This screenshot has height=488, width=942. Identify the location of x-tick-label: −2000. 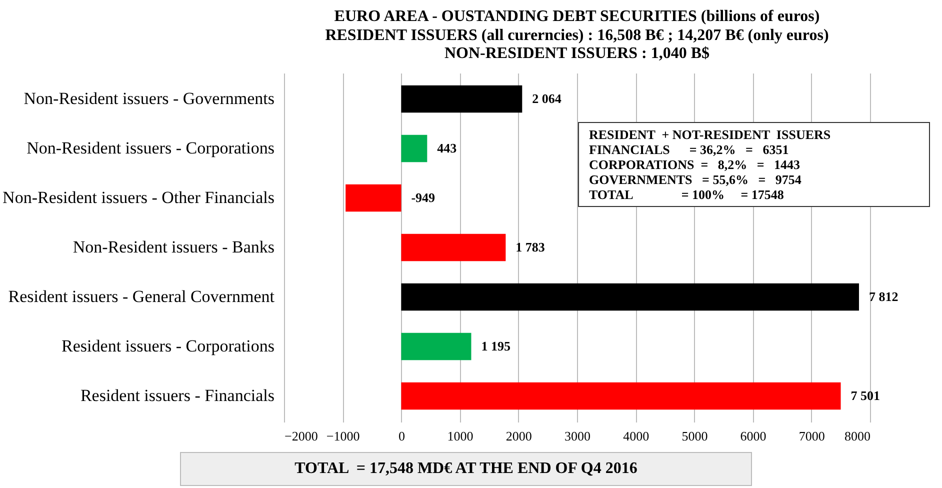
(301, 436).